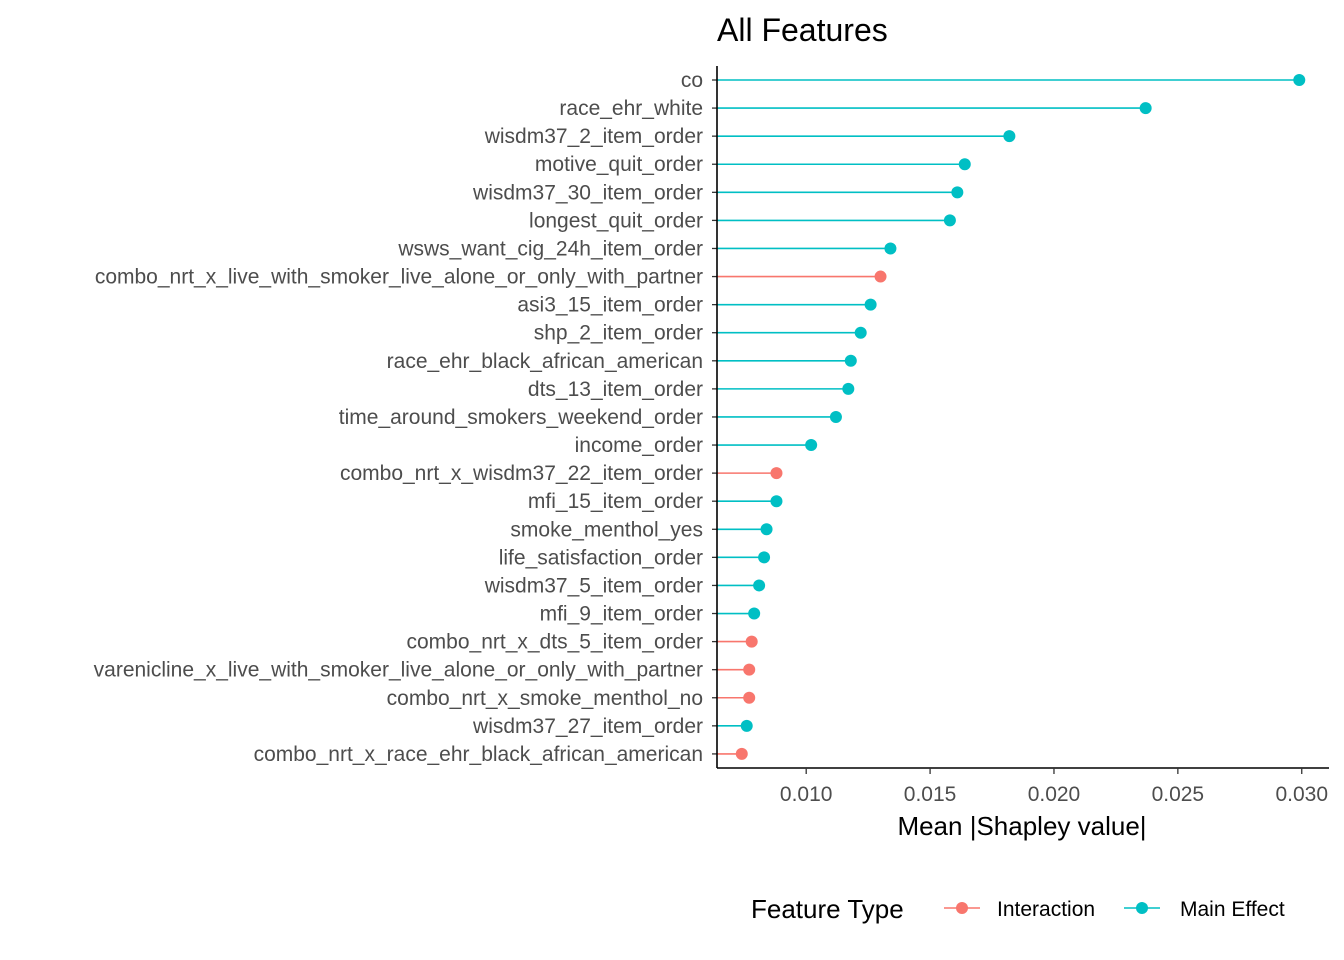 The width and height of the screenshot is (1344, 960). Describe the element at coordinates (618, 333) in the screenshot. I see `y-tick-label: shp_2_item_order` at that location.